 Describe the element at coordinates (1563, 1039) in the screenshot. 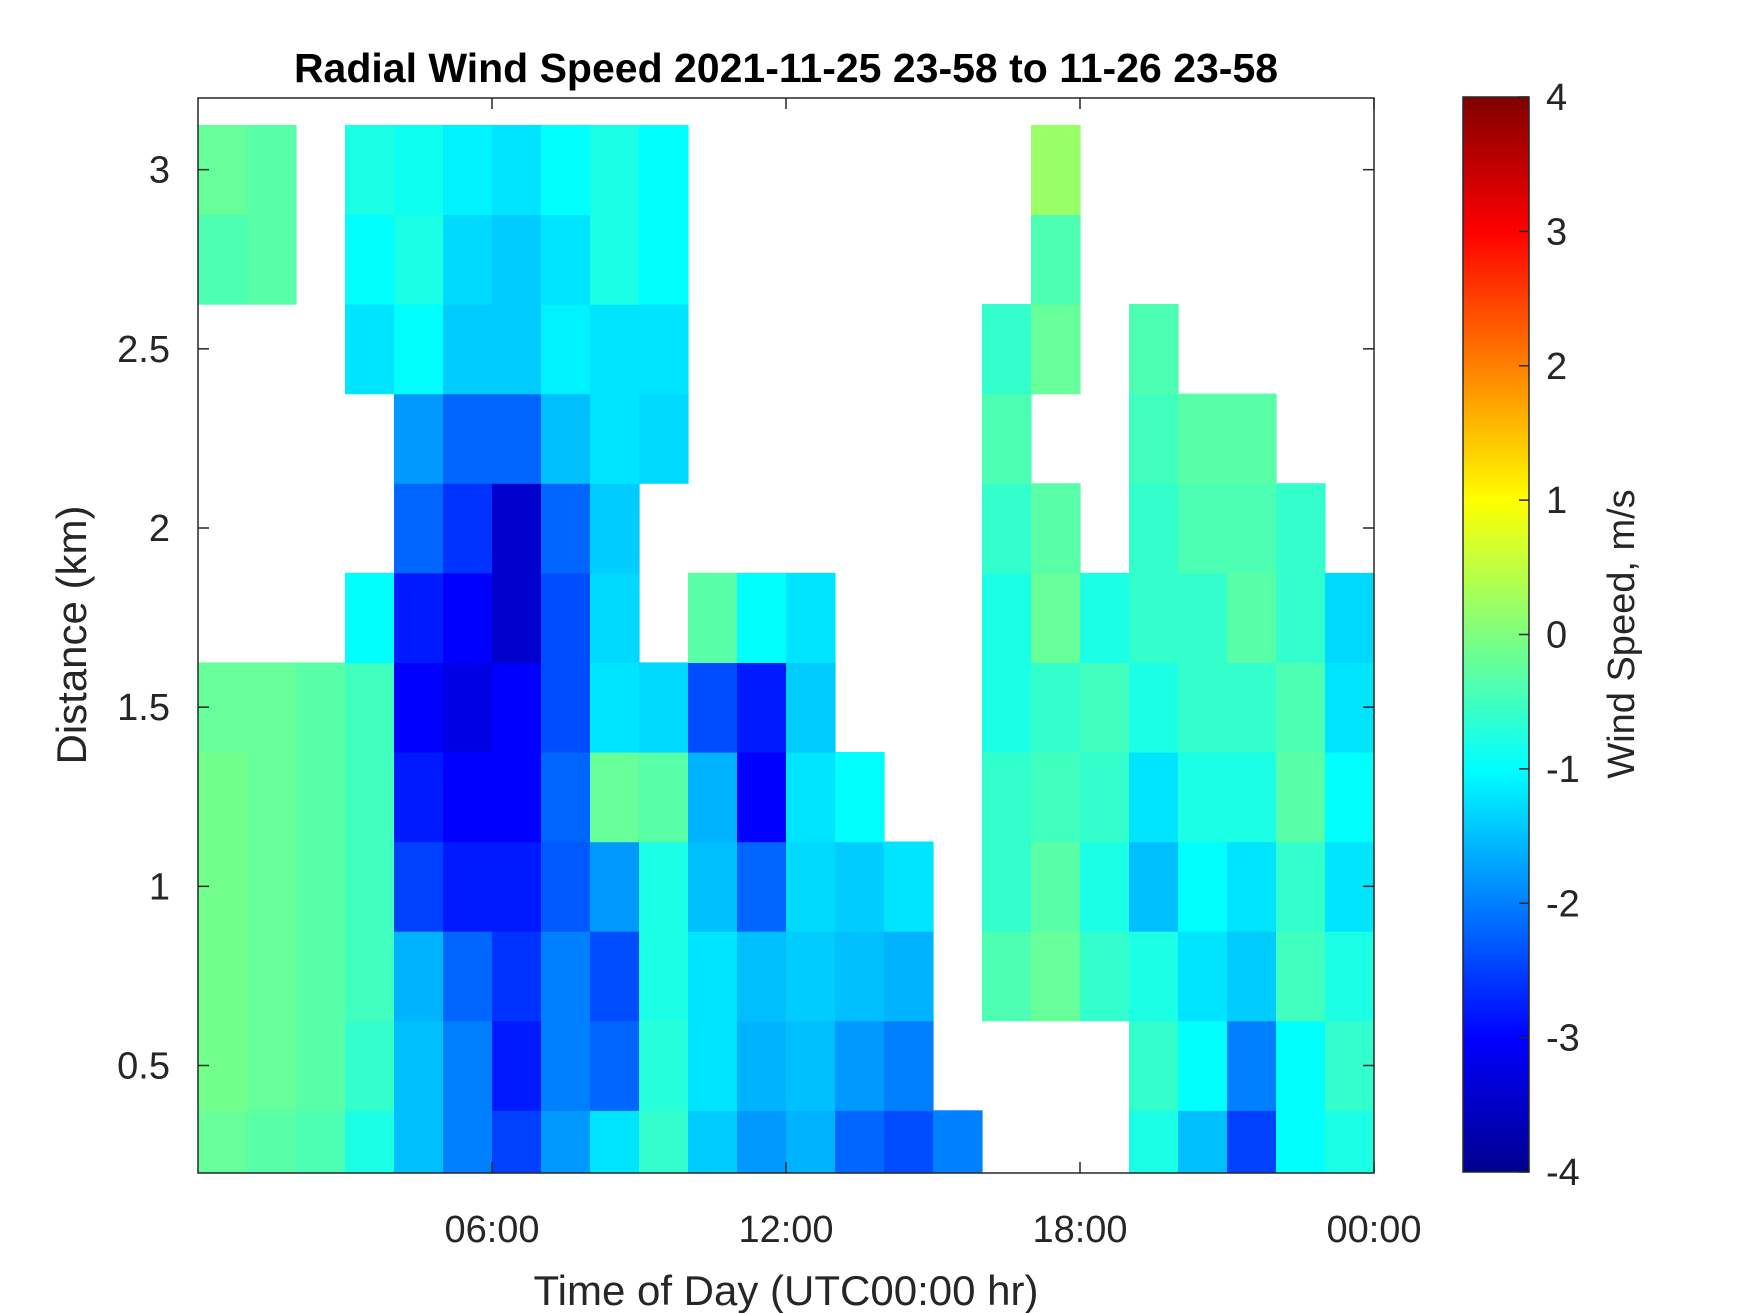

I see `colorbar-tick-label: -3` at that location.